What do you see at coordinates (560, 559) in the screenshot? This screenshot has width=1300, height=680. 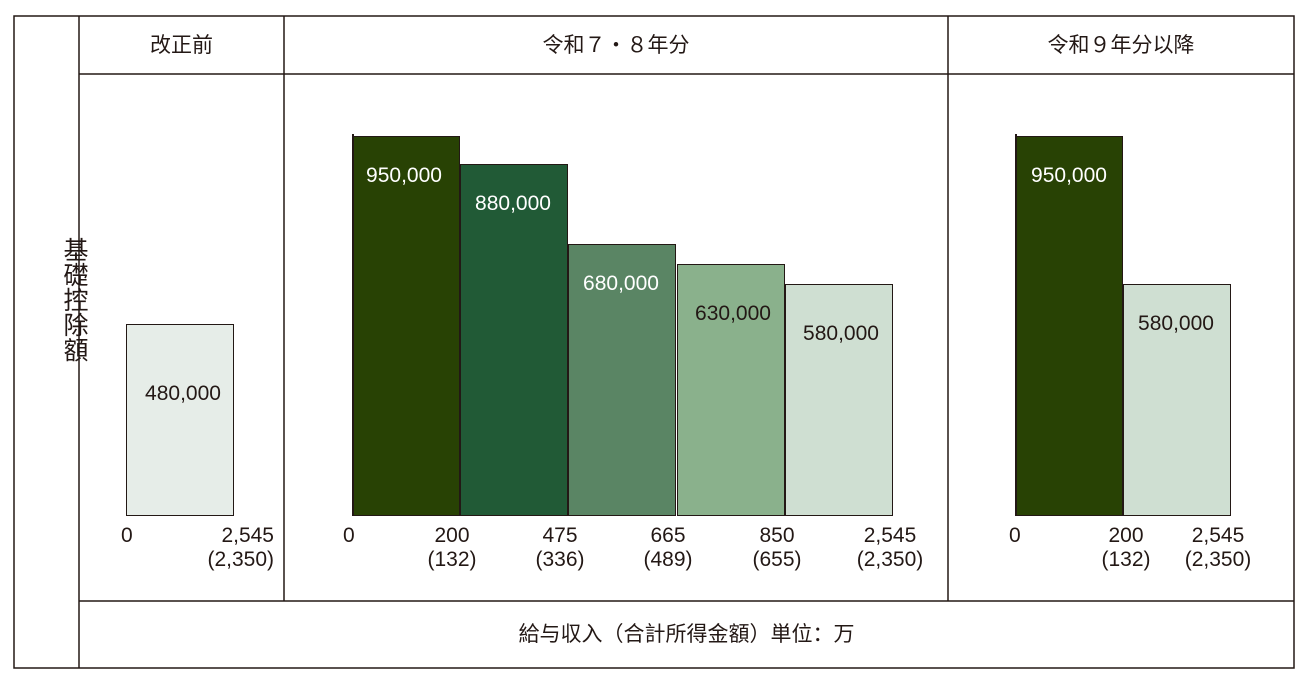 I see `x-tick-sub: (336)` at bounding box center [560, 559].